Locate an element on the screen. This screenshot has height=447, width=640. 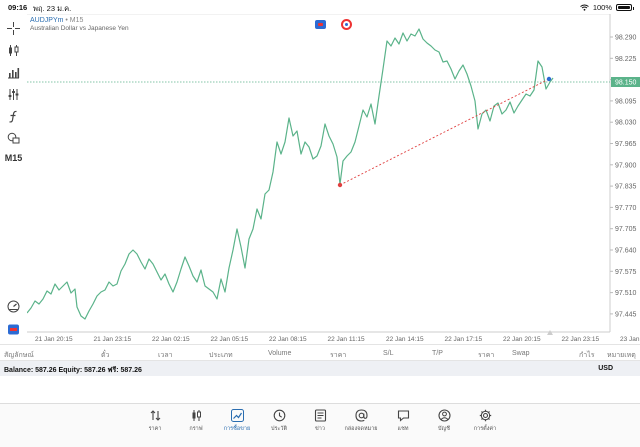
settings-icon is located at coordinates (485, 415).